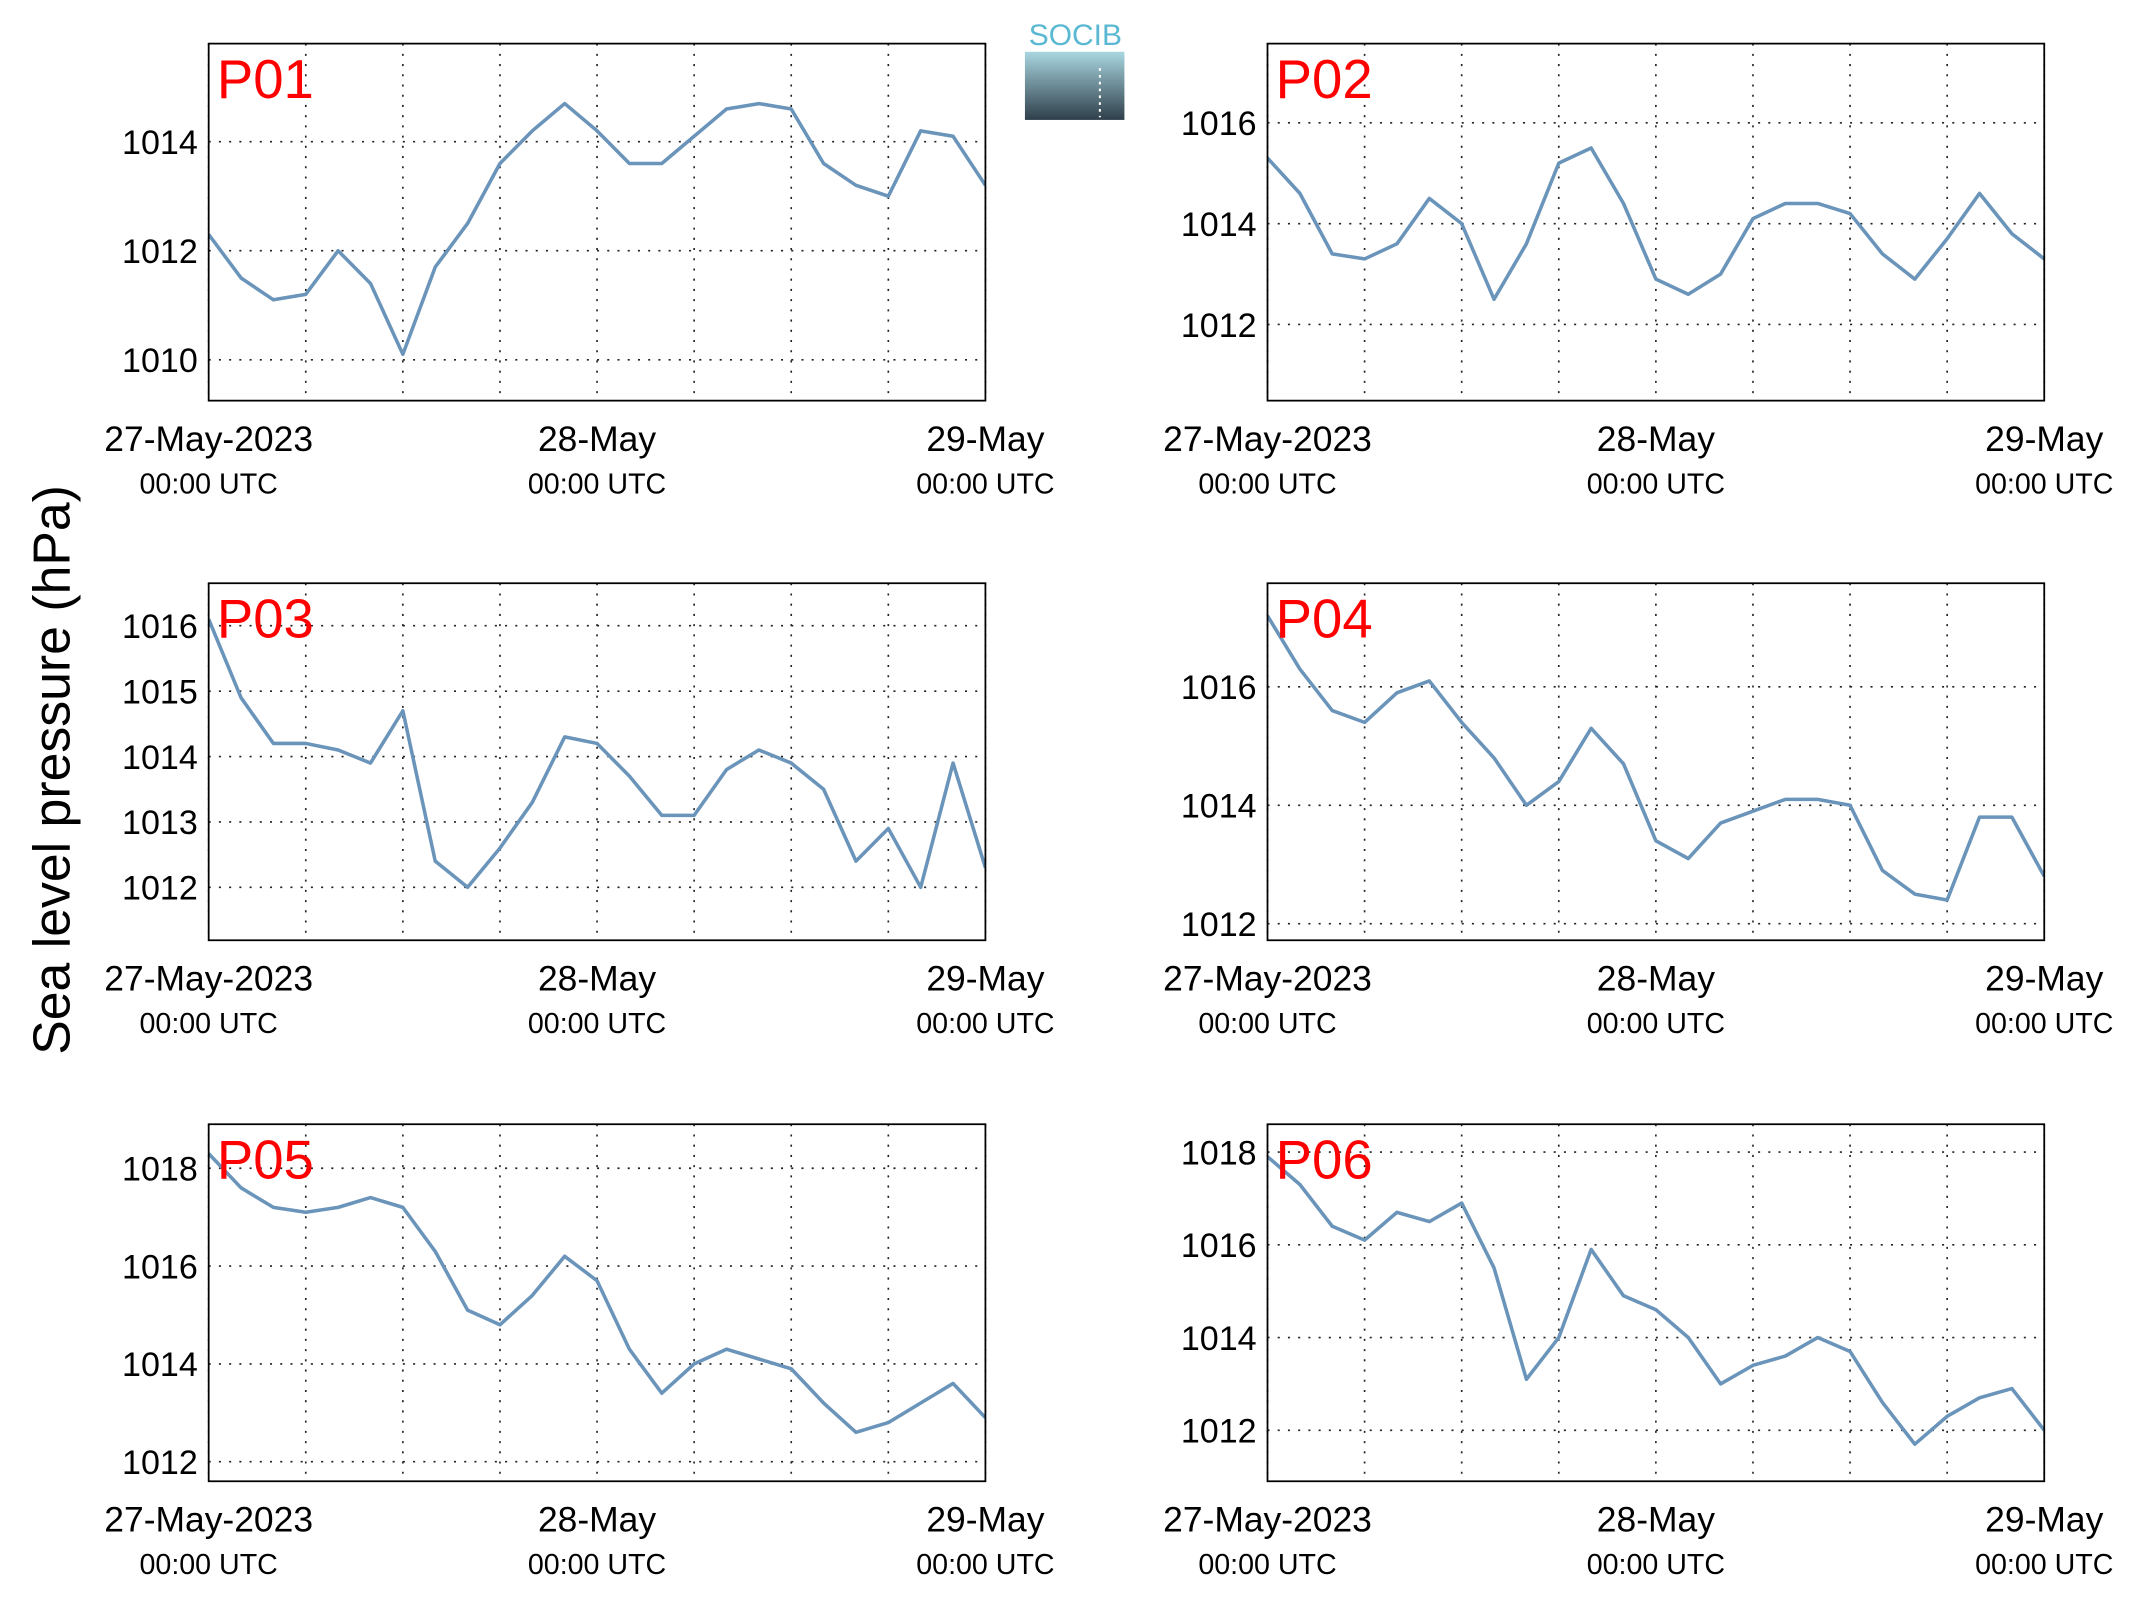 The image size is (2133, 1608). Describe the element at coordinates (265, 619) in the screenshot. I see `chart-title: P03` at that location.